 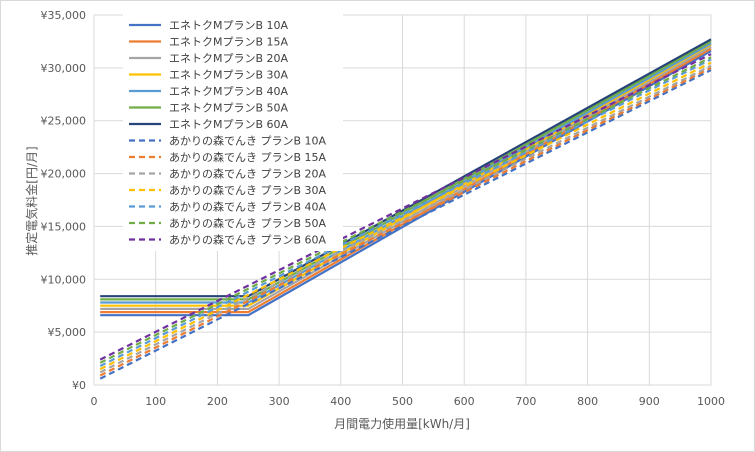 What do you see at coordinates (248, 141) in the screenshot?
I see `legend-label: あかりの森でんき プランB 10A` at bounding box center [248, 141].